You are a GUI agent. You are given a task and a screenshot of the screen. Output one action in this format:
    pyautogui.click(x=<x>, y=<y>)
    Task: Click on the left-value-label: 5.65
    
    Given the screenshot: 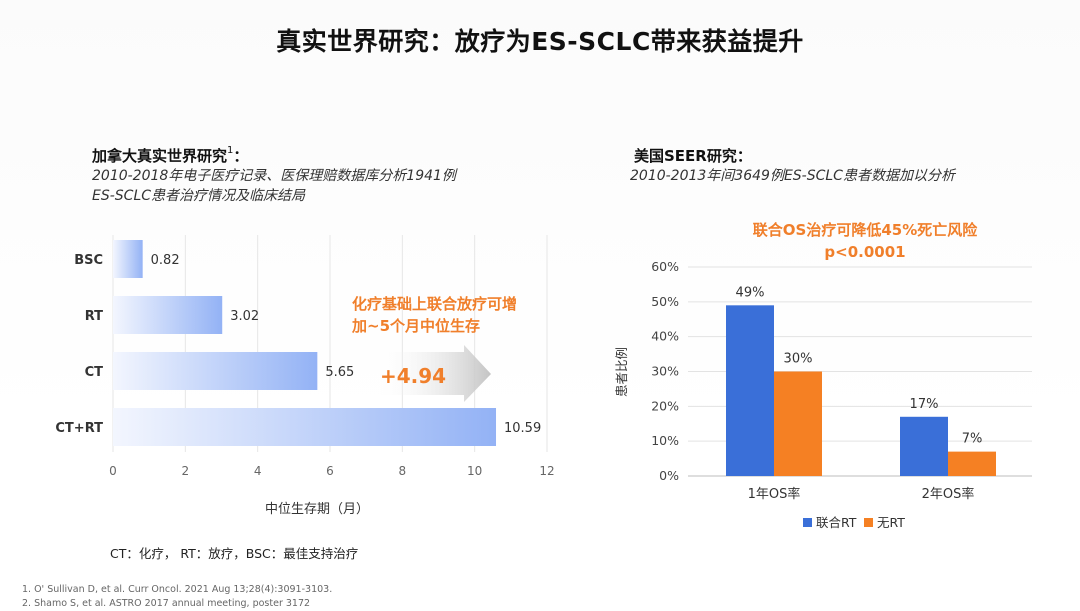 What is the action you would take?
    pyautogui.click(x=339, y=372)
    